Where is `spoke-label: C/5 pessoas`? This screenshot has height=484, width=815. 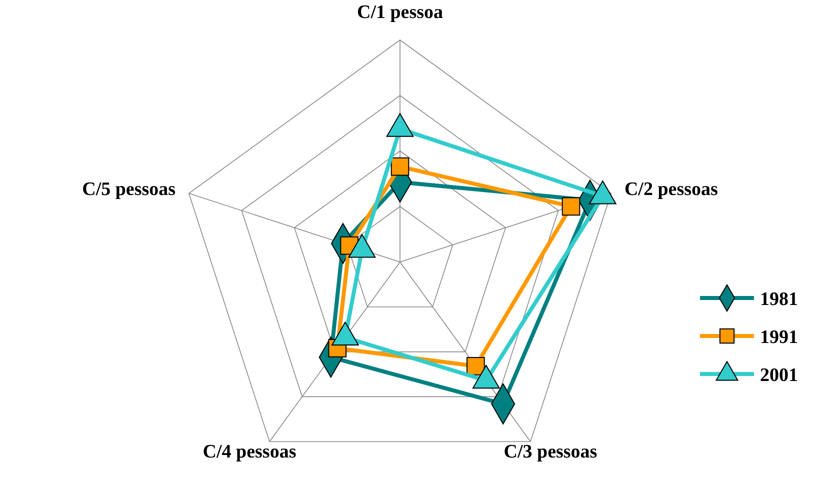 spoke-label: C/5 pessoas is located at coordinates (129, 189).